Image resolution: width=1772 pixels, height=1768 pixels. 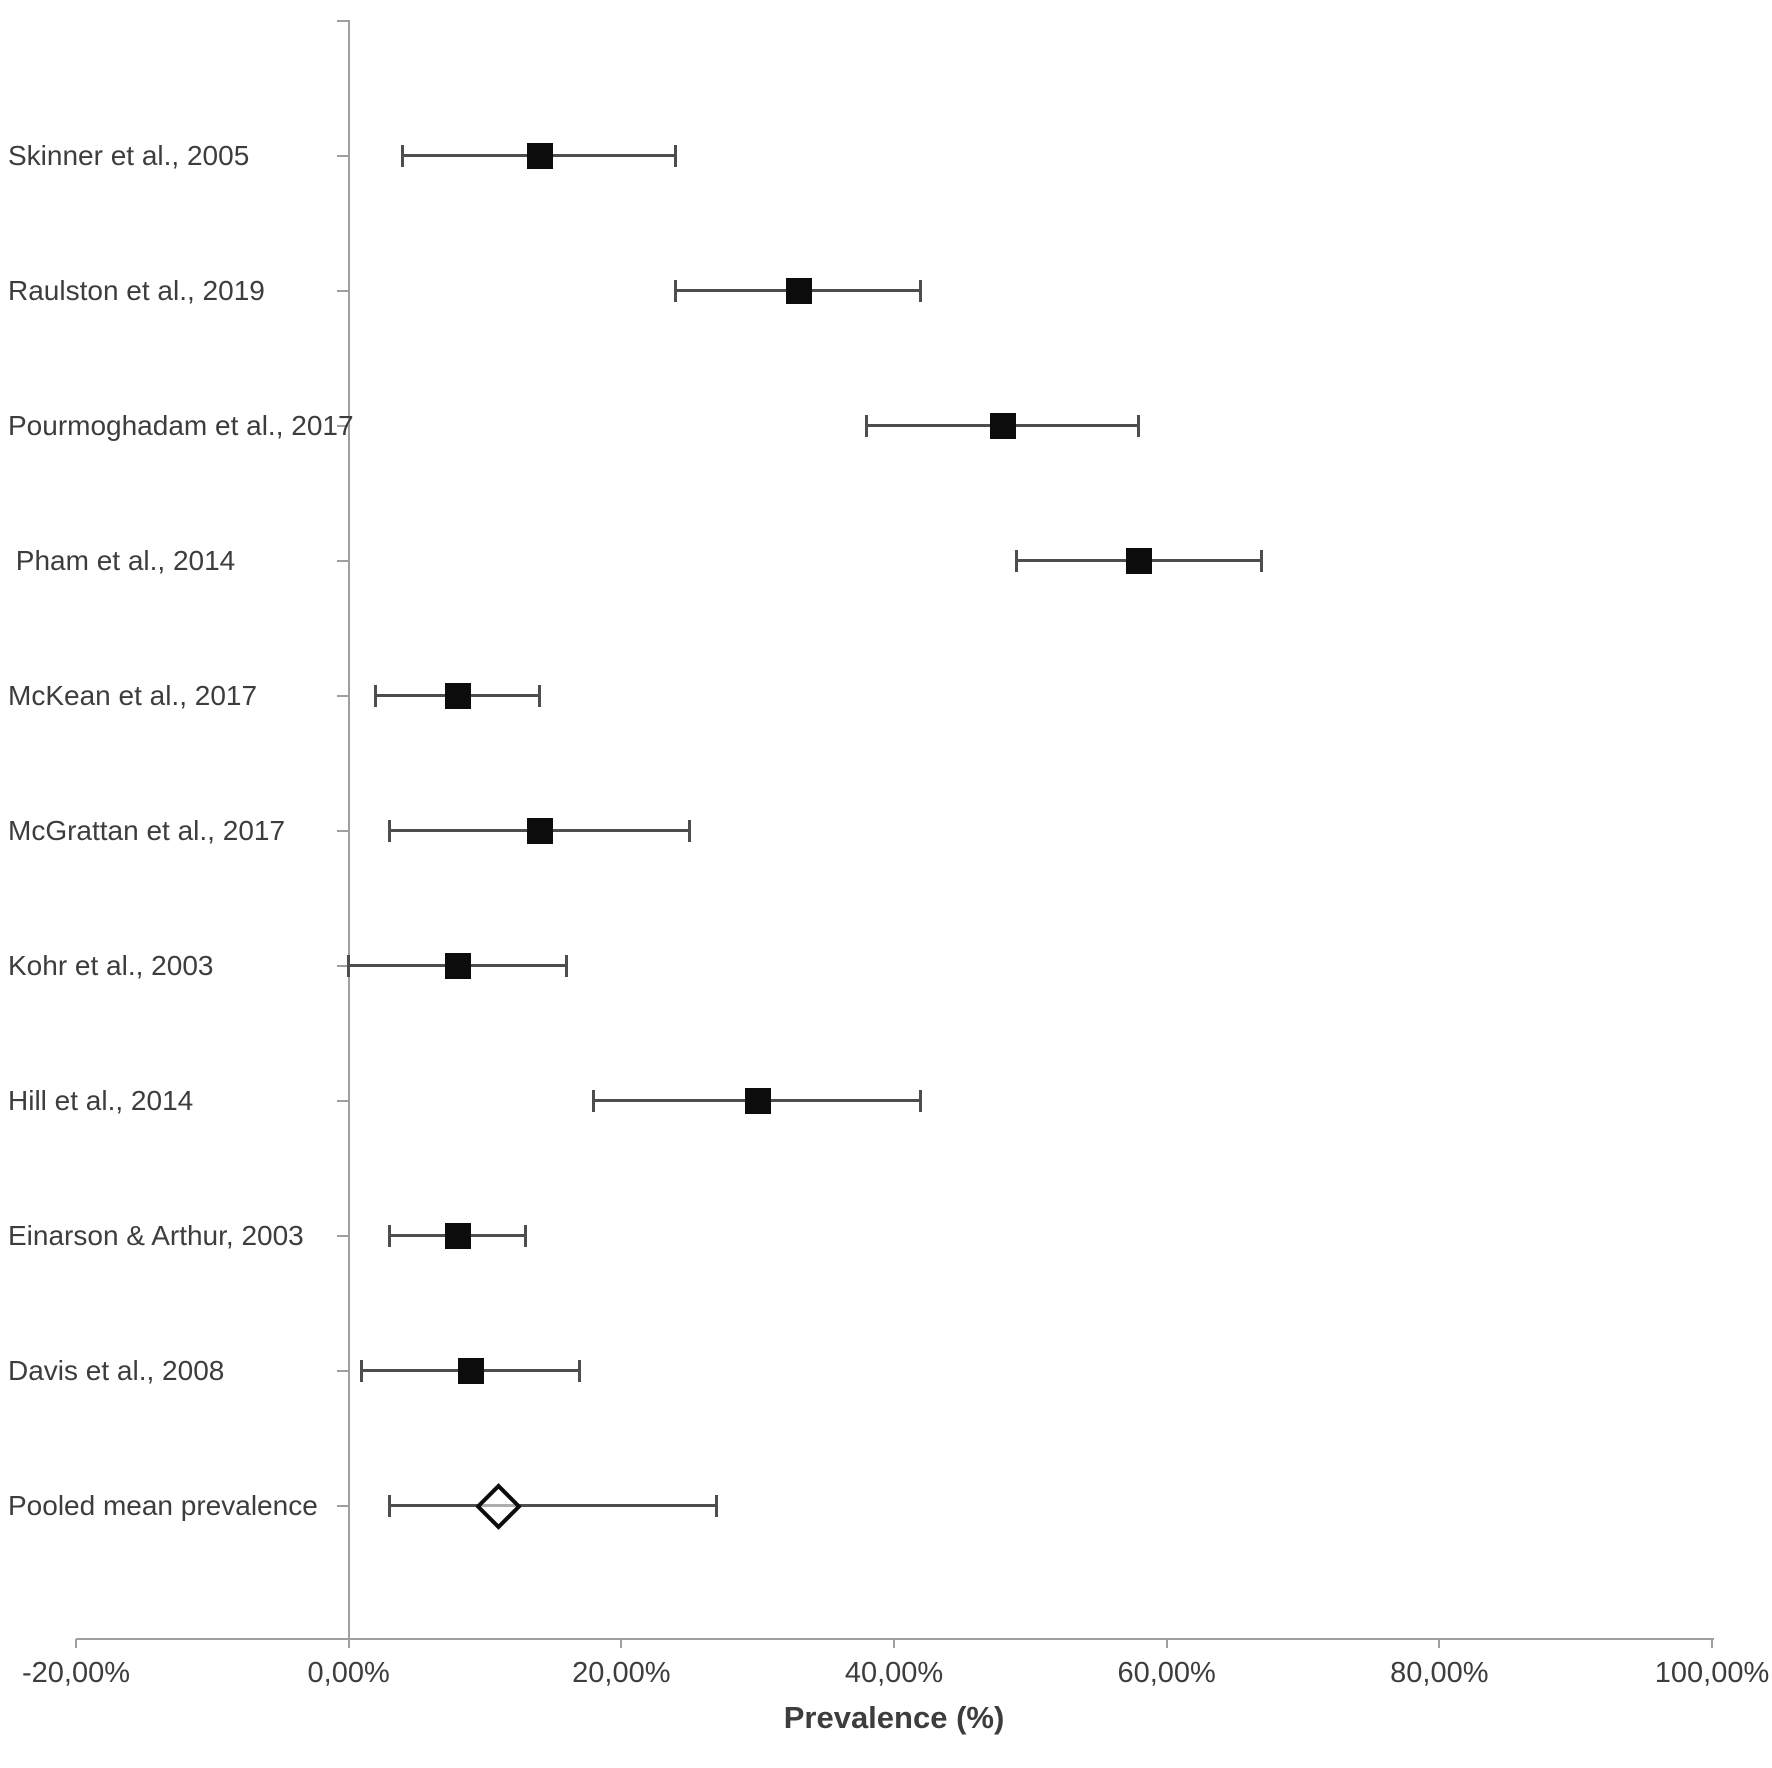 What do you see at coordinates (75, 1673) in the screenshot?
I see `x-tick-label: -20,00%` at bounding box center [75, 1673].